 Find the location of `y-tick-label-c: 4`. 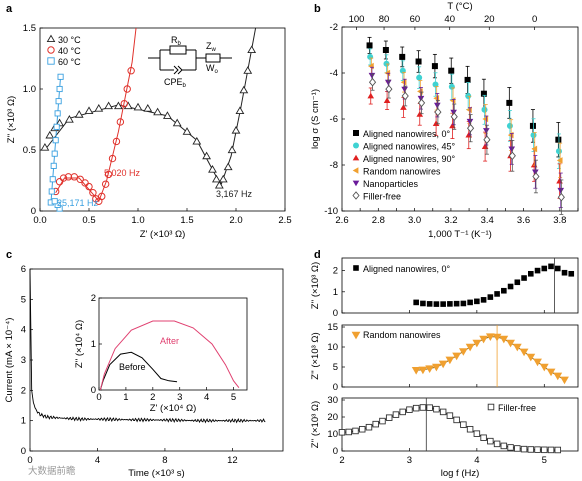

y-tick-label-c: 4 is located at coordinates (23, 330).